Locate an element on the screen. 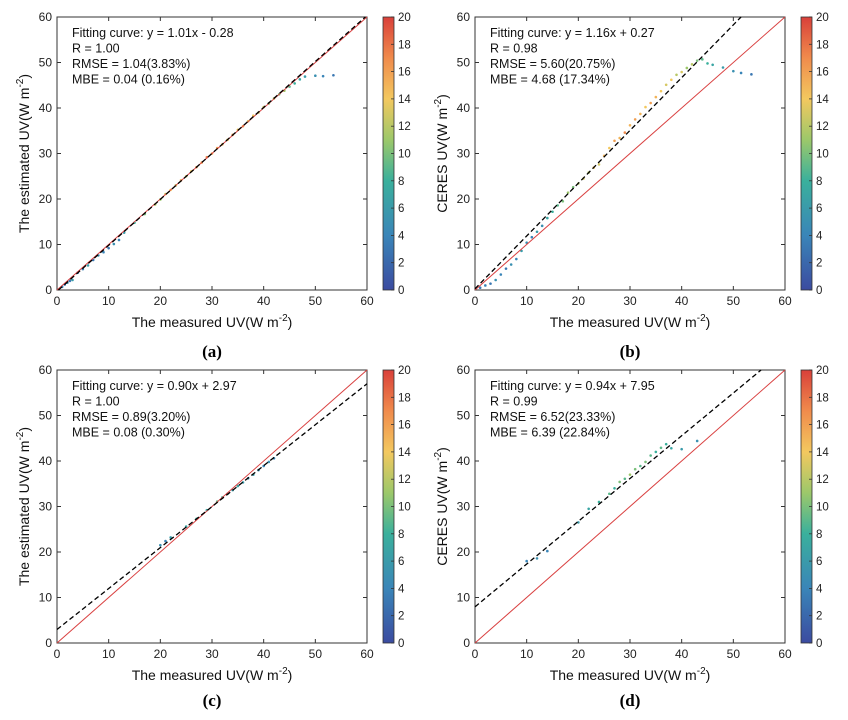 The image size is (848, 720). colorbar-tick-label: 2 is located at coordinates (819, 264).